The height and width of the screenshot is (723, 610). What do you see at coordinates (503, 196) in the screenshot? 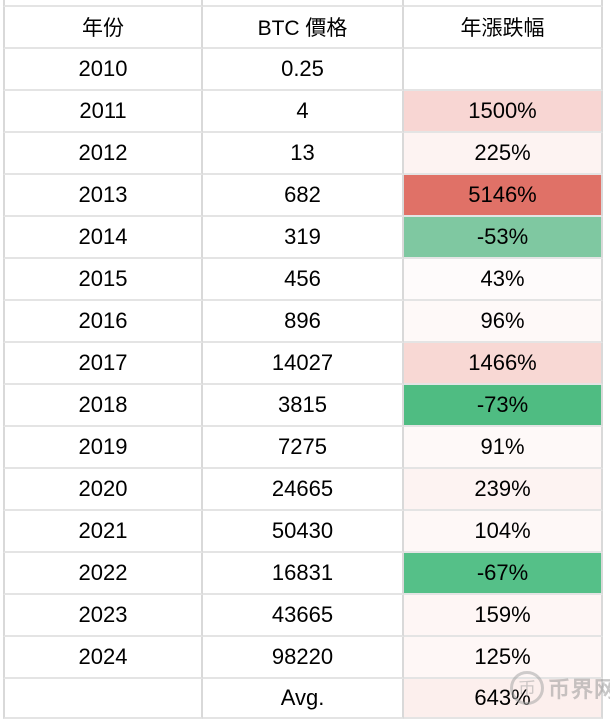
I see `change-cell: 5146%` at bounding box center [503, 196].